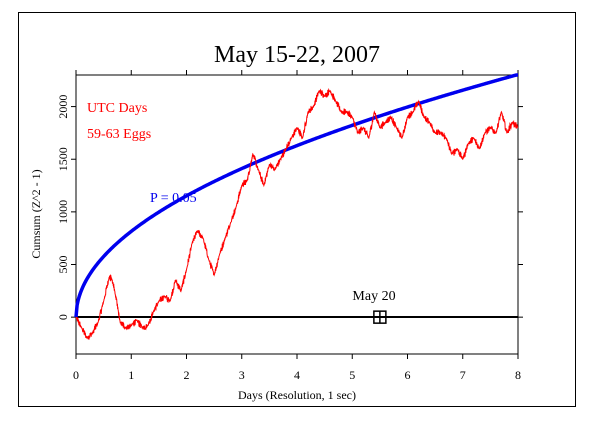 The height and width of the screenshot is (427, 596). I want to click on event-marker, so click(380, 317).